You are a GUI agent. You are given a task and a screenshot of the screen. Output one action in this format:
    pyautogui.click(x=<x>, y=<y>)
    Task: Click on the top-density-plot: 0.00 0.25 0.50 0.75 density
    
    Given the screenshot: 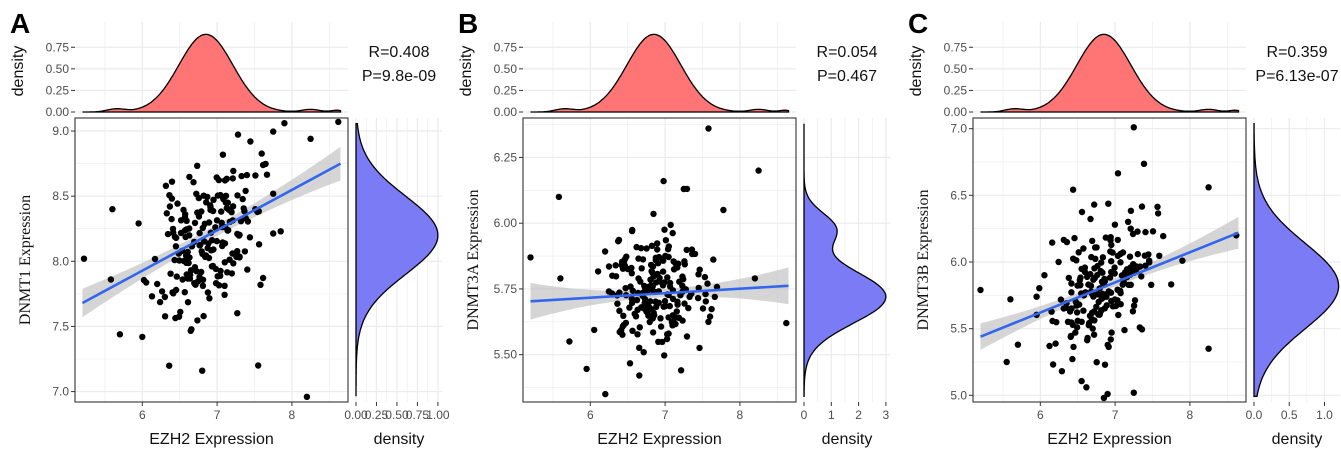 What is the action you would take?
    pyautogui.click(x=1077, y=70)
    